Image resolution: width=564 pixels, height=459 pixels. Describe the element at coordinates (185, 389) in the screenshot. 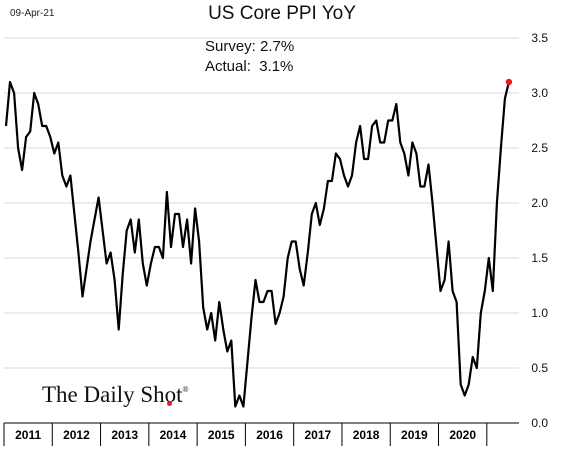

I see `registered-mark: ®` at that location.